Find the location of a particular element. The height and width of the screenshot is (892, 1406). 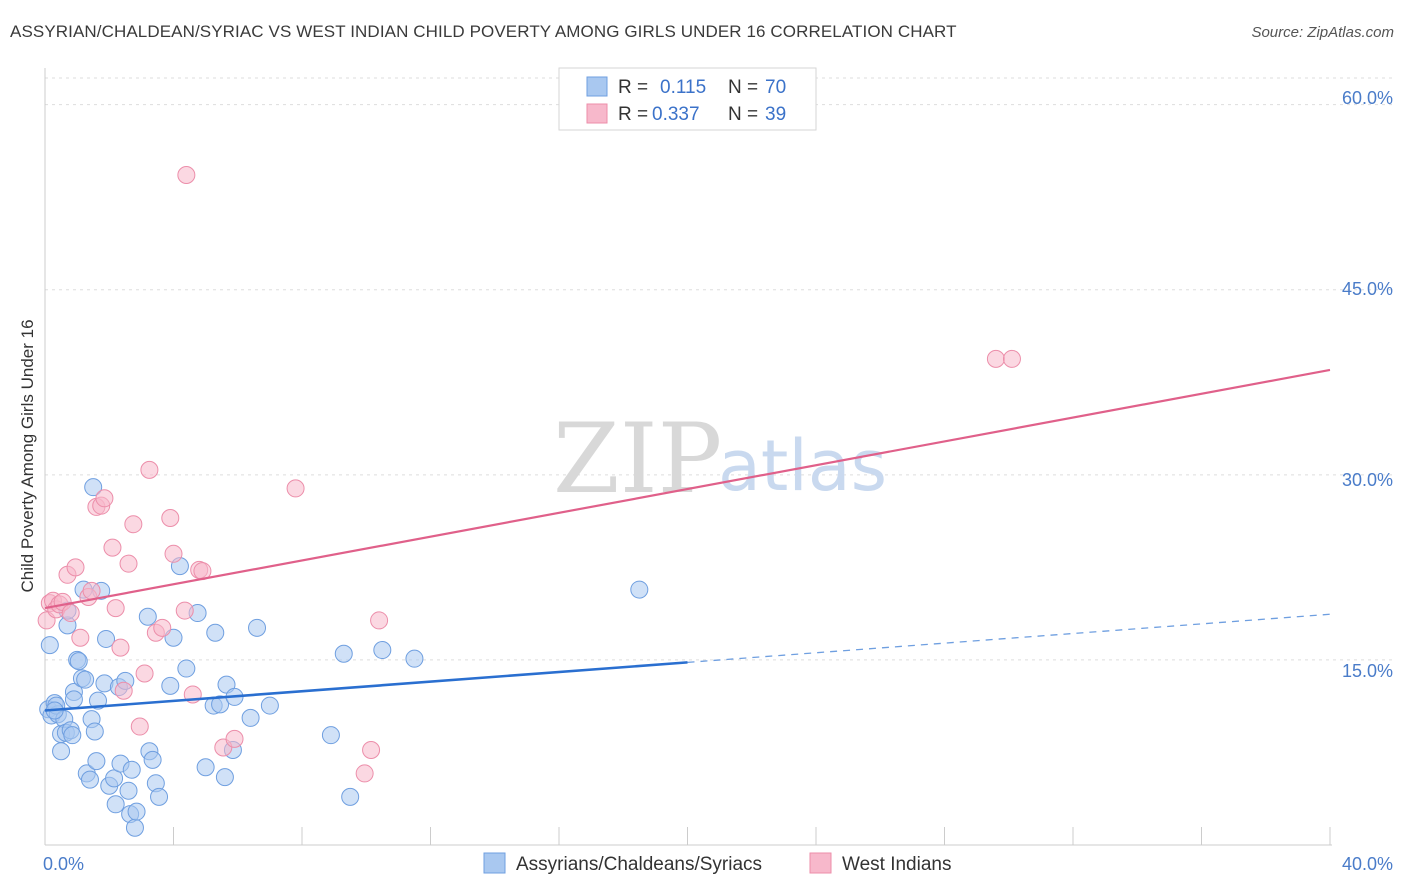

x-axis-ticks is located at coordinates (687, 836).